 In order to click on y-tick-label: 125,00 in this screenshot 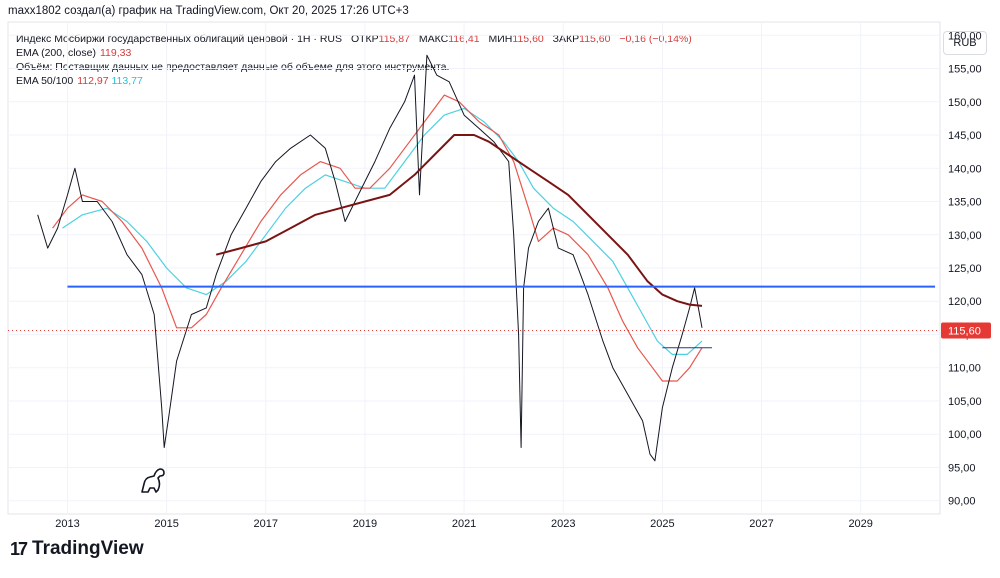, I will do `click(965, 269)`.